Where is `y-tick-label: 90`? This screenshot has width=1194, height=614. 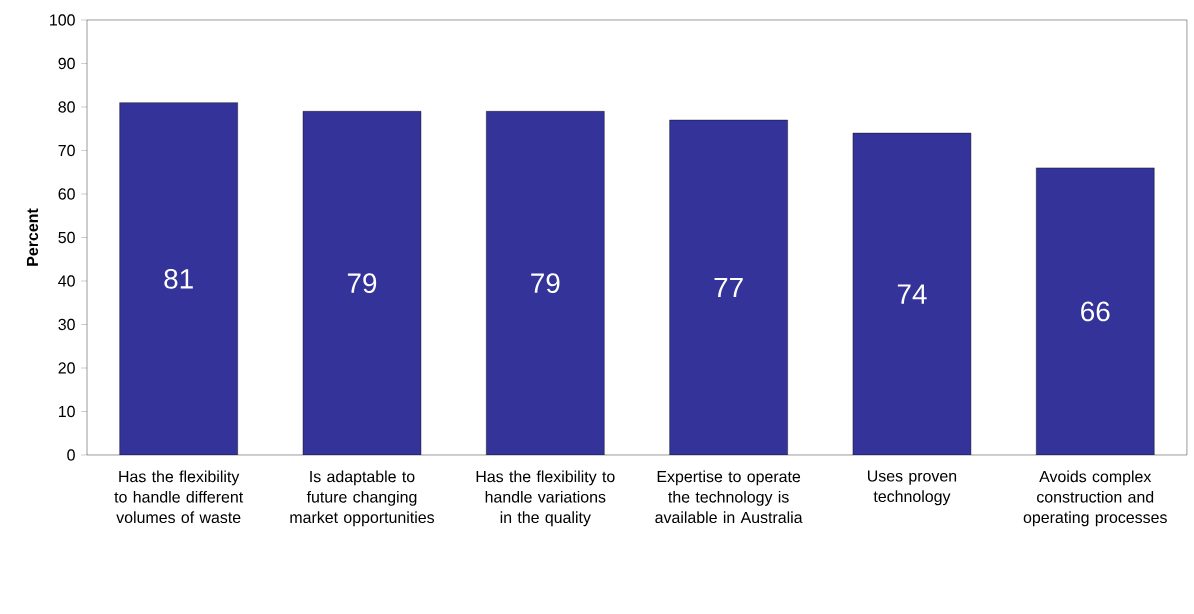 y-tick-label: 90 is located at coordinates (66, 63).